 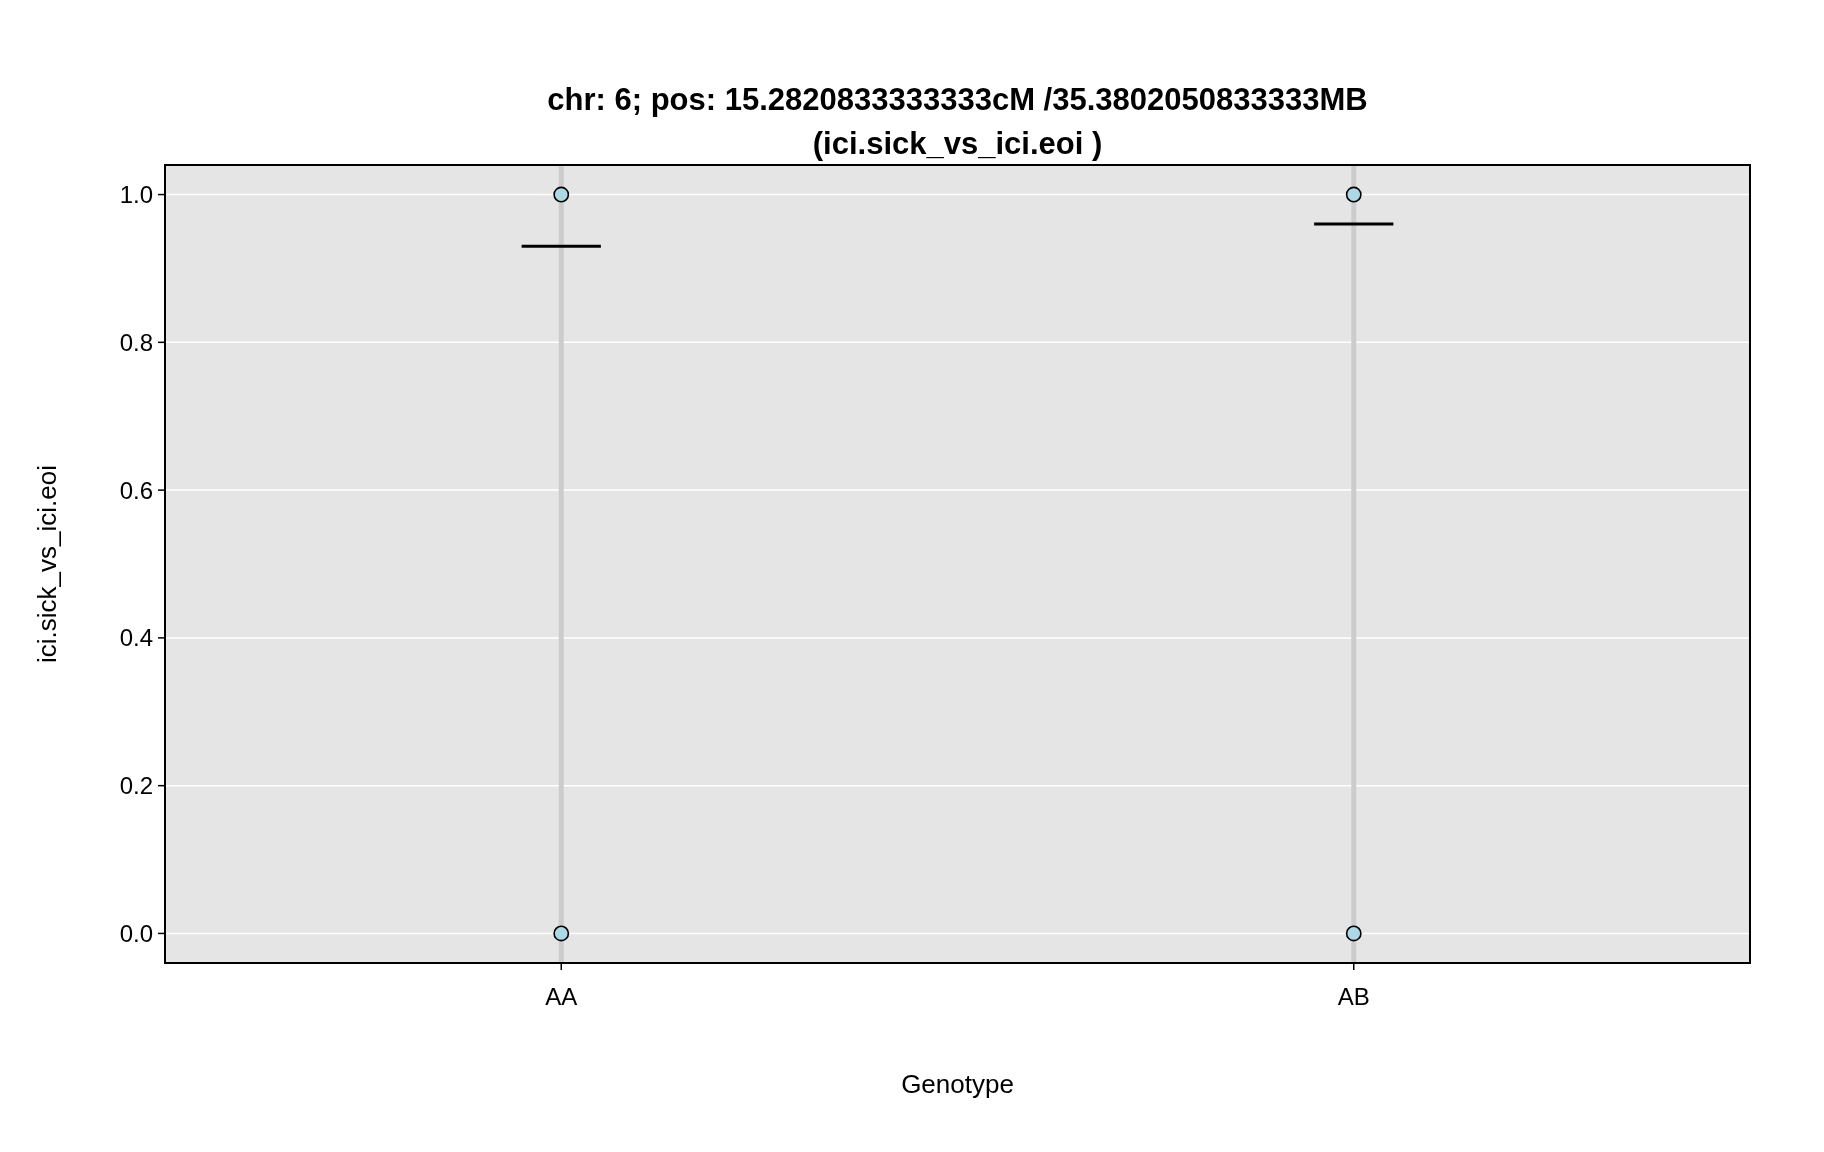 What do you see at coordinates (136, 490) in the screenshot?
I see `y-tick-label: 0.6` at bounding box center [136, 490].